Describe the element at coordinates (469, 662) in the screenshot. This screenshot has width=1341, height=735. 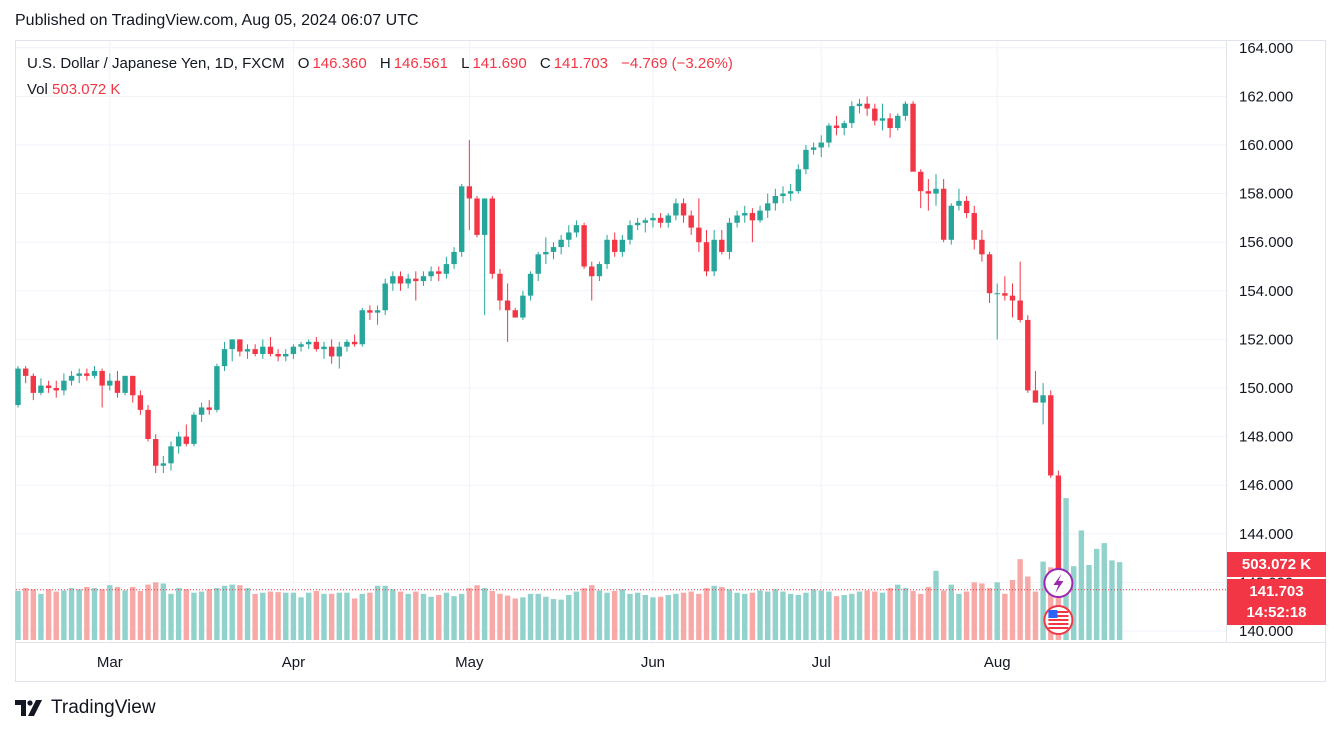
I see `x-tick-label: May` at that location.